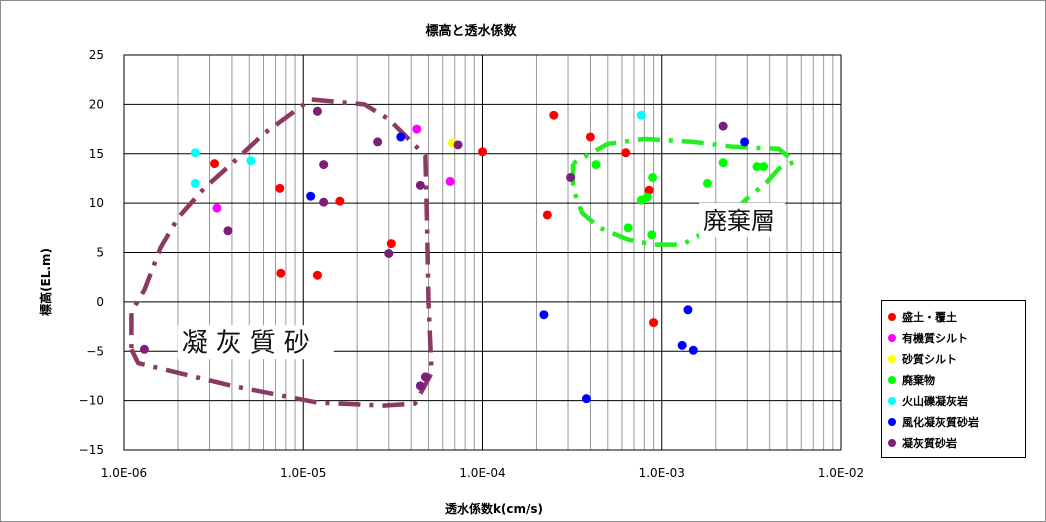 This screenshot has width=1046, height=522. I want to click on annotation-background, so click(255, 342).